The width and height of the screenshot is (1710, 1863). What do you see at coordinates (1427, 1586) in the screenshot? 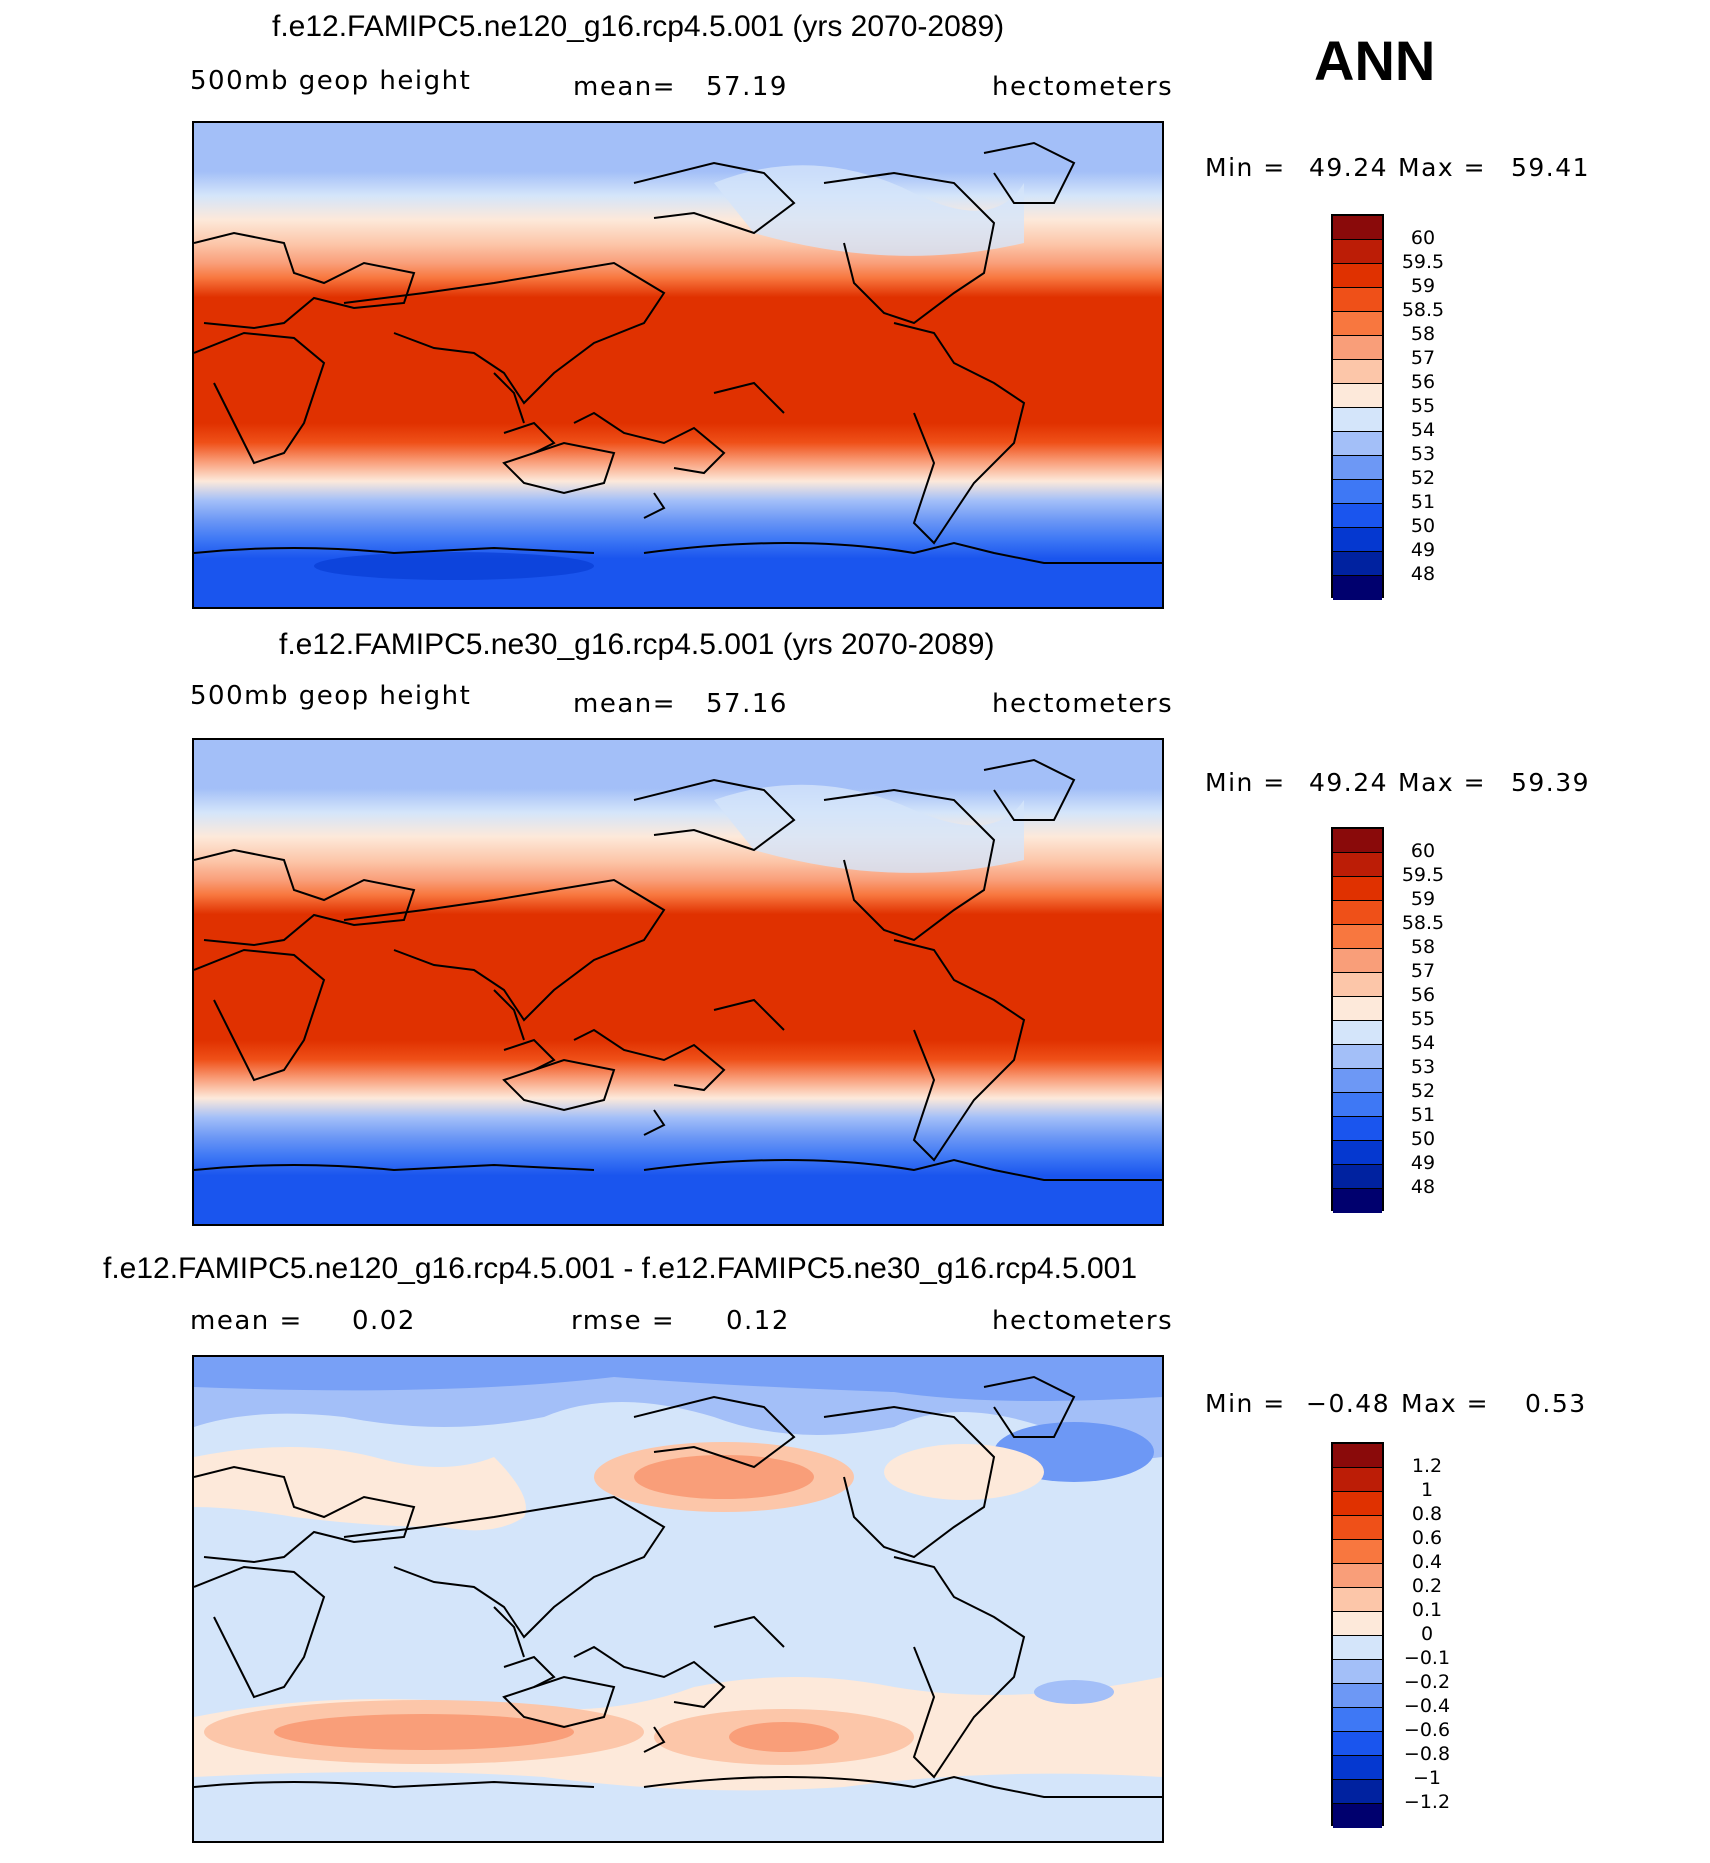
I see `panel3-colorbar-tick: 0.2` at bounding box center [1427, 1586].